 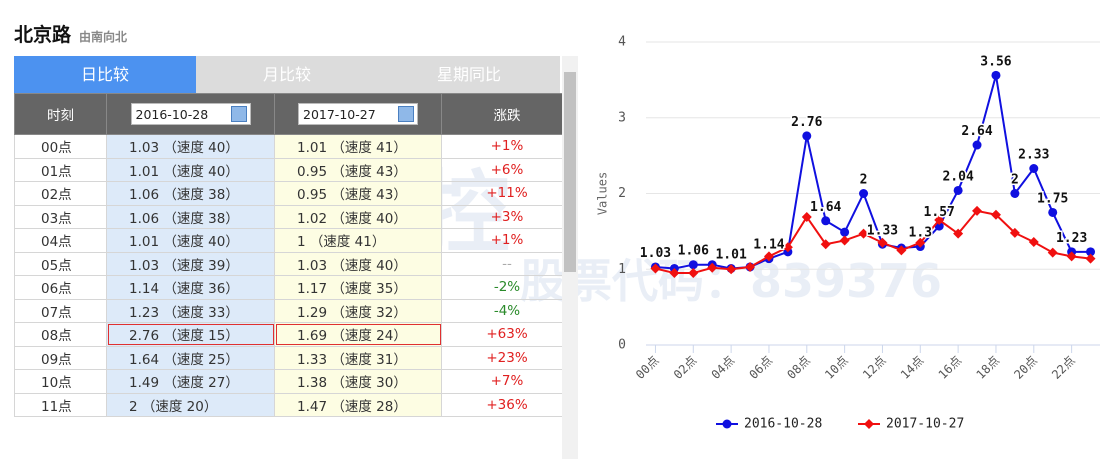 What do you see at coordinates (358, 334) in the screenshot?
I see `cell: 1.69 （速度 24）` at bounding box center [358, 334].